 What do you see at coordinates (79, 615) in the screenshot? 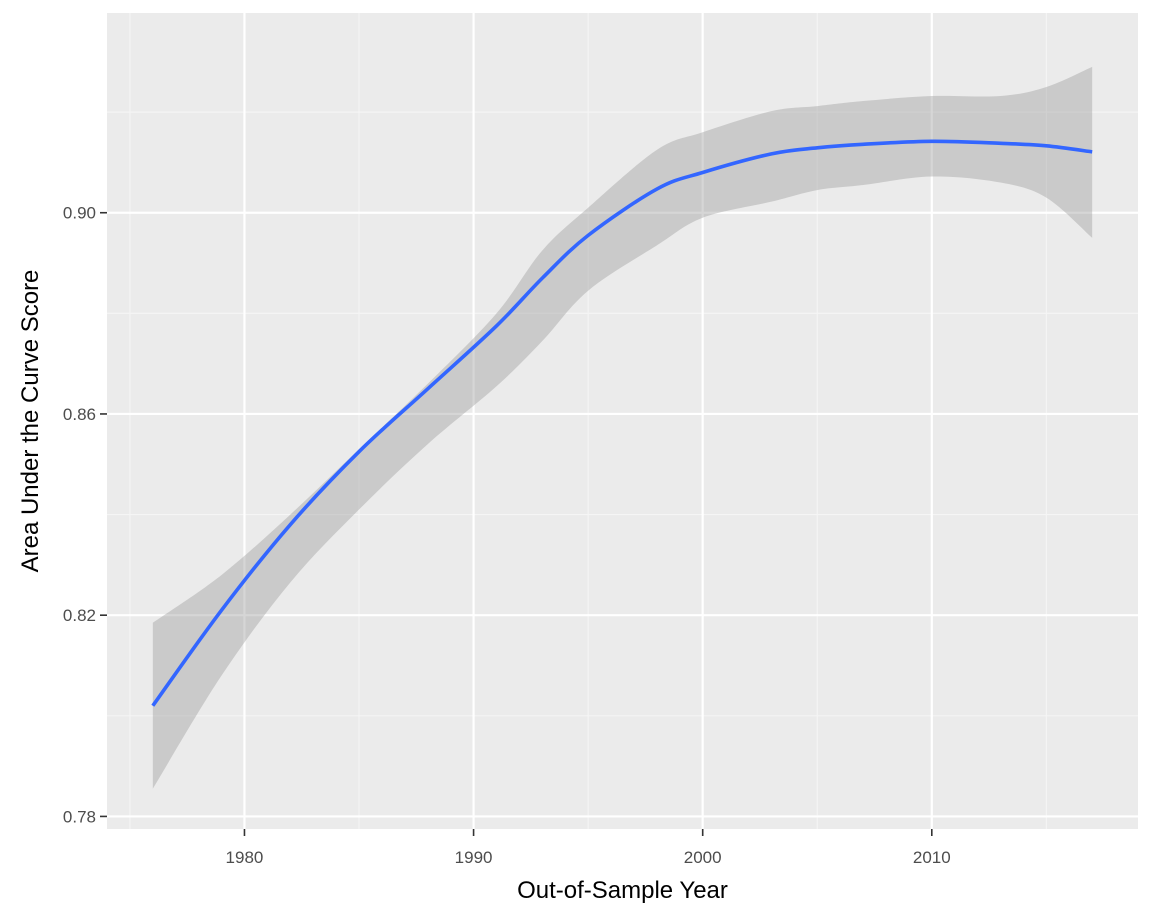
I see `y-tick-label: 0.82` at bounding box center [79, 615].